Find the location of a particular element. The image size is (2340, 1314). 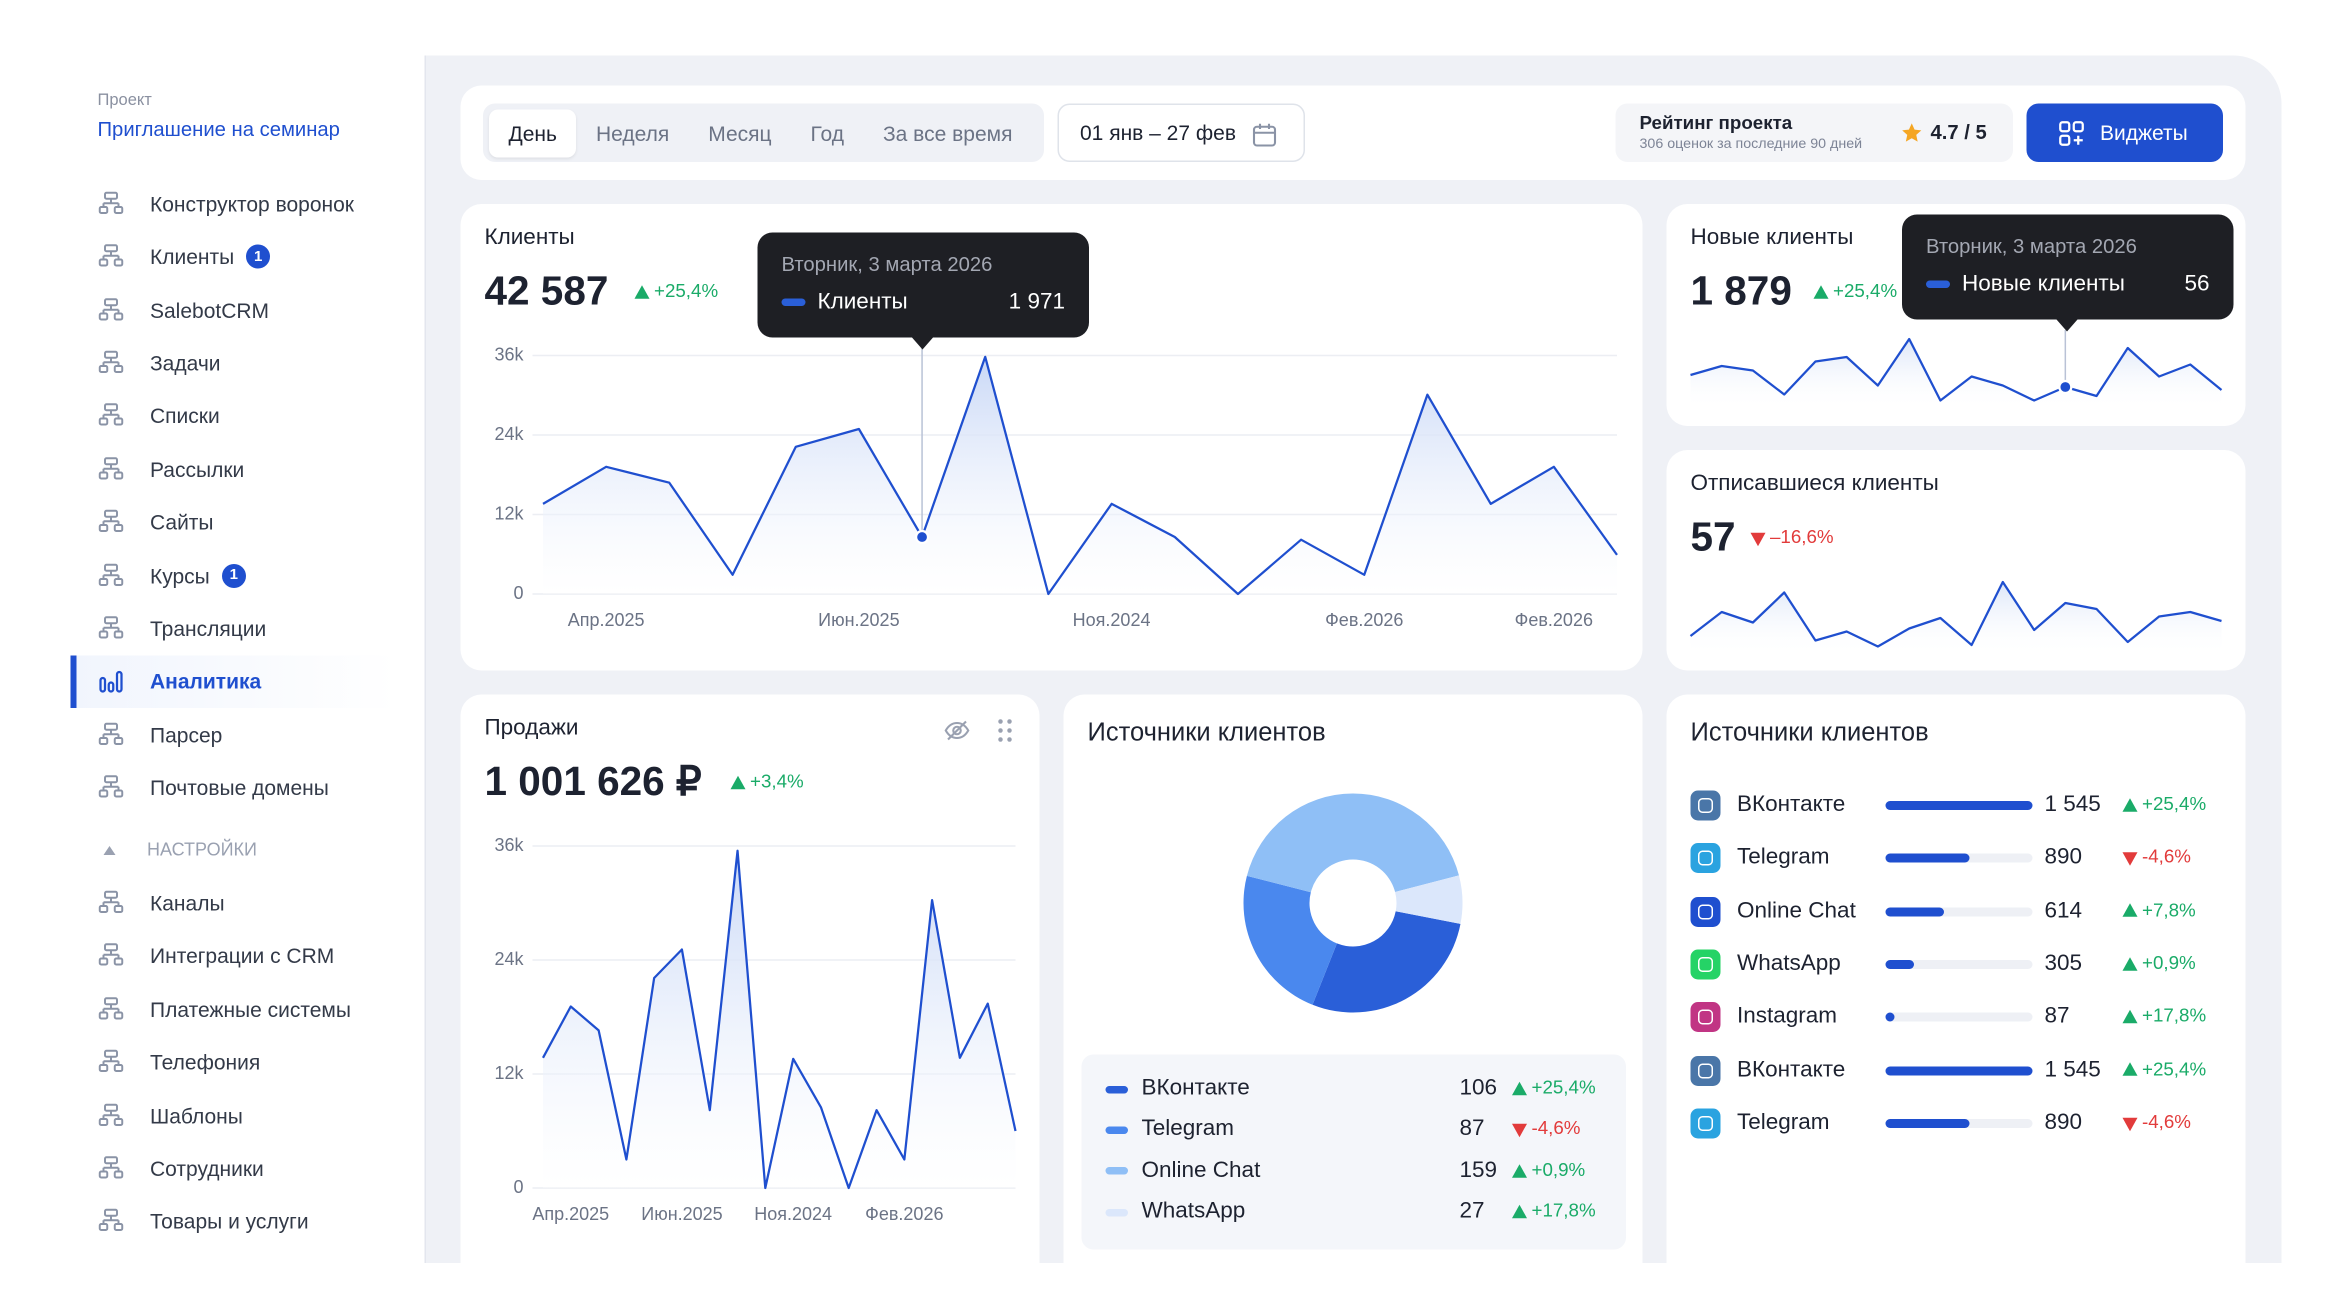

y-tick-label: 36k is located at coordinates (509, 355).